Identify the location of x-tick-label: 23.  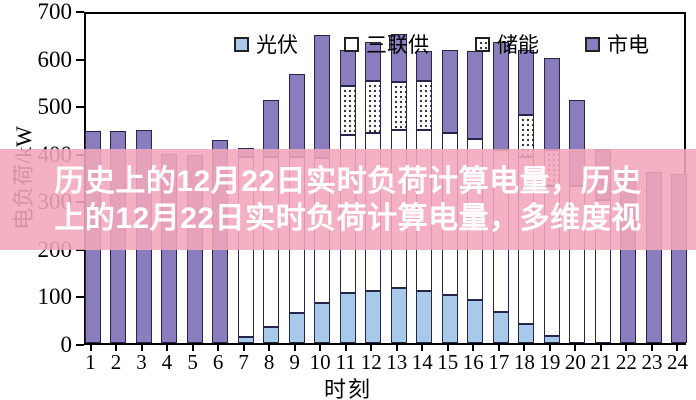
(652, 362).